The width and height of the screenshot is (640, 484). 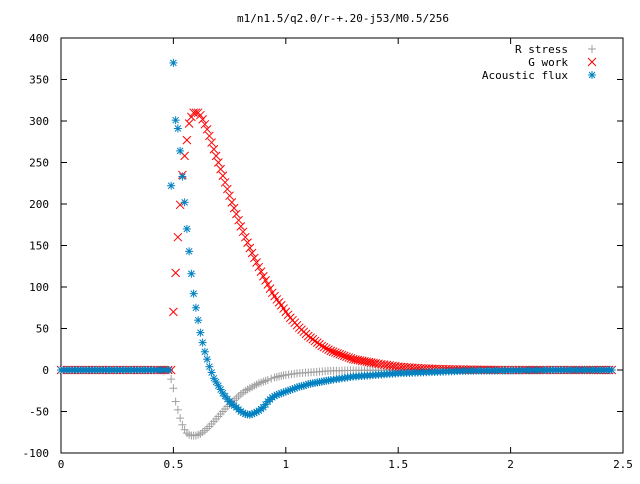 What do you see at coordinates (36, 453) in the screenshot?
I see `y-tick-label: -100` at bounding box center [36, 453].